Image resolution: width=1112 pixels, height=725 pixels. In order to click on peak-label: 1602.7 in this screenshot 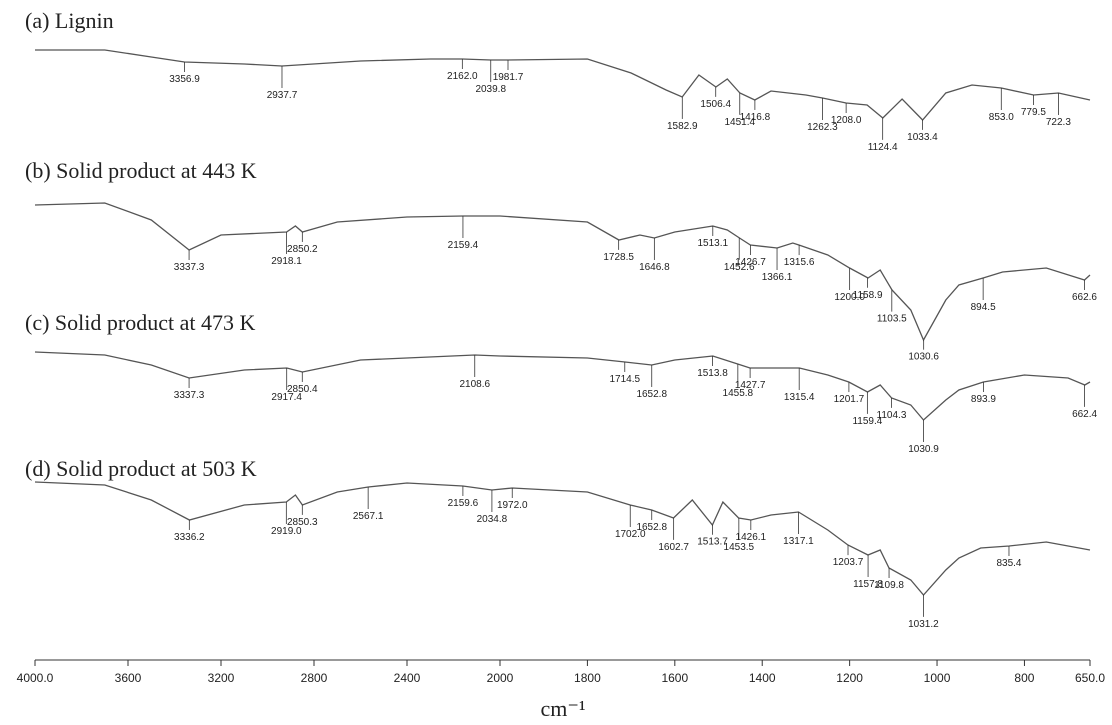, I will do `click(673, 547)`.